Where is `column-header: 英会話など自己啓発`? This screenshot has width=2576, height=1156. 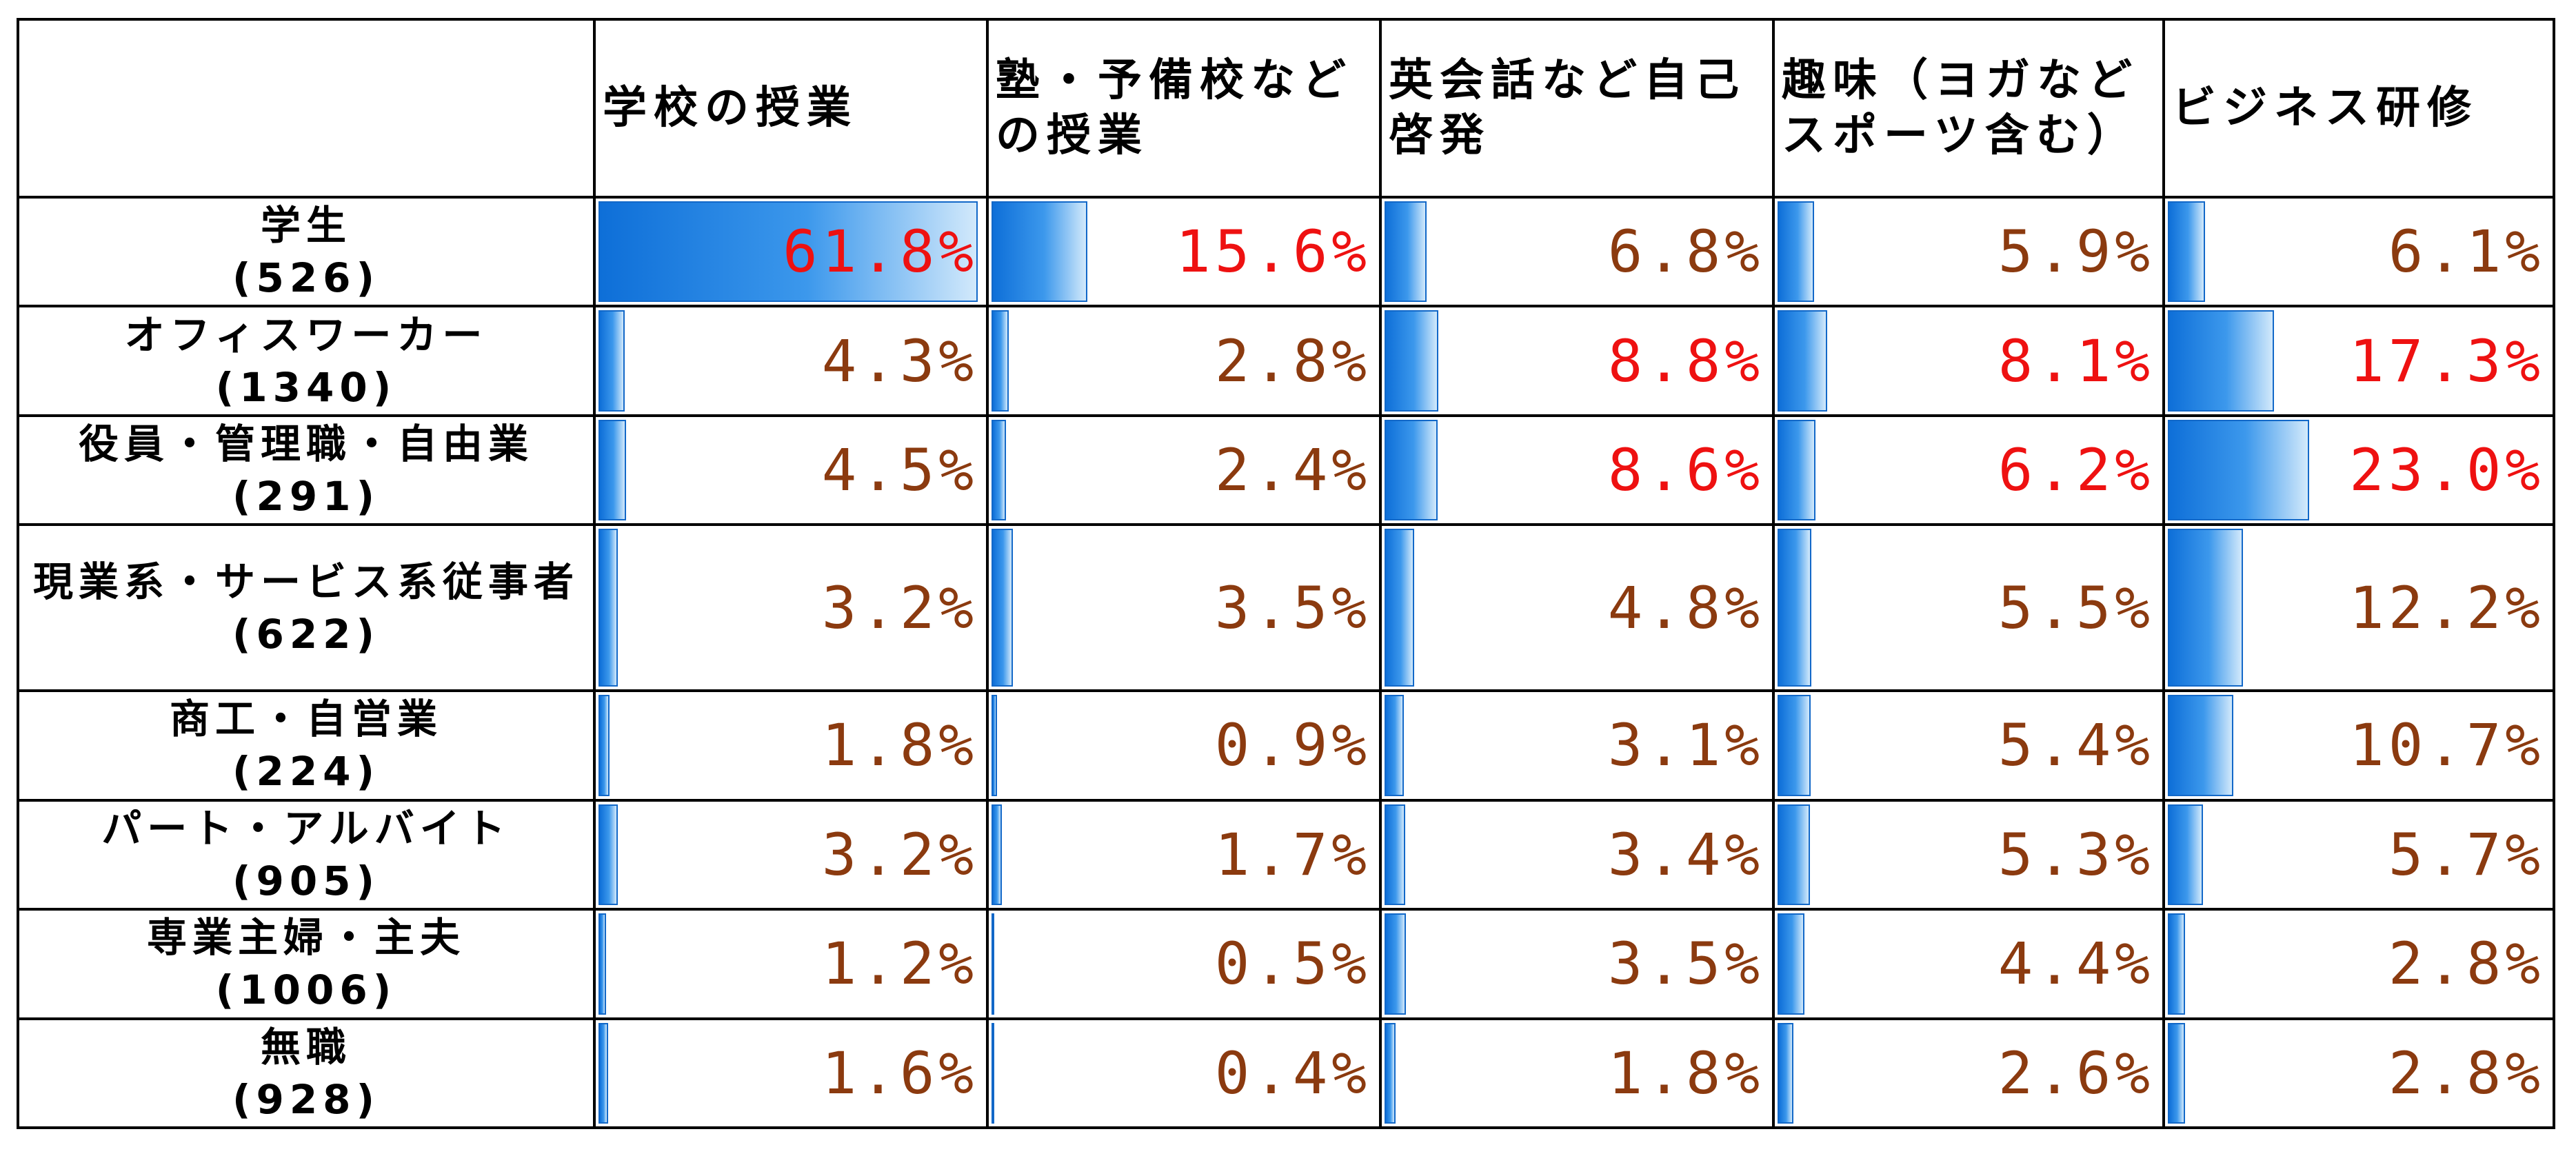 column-header: 英会話など自己啓発 is located at coordinates (1577, 108).